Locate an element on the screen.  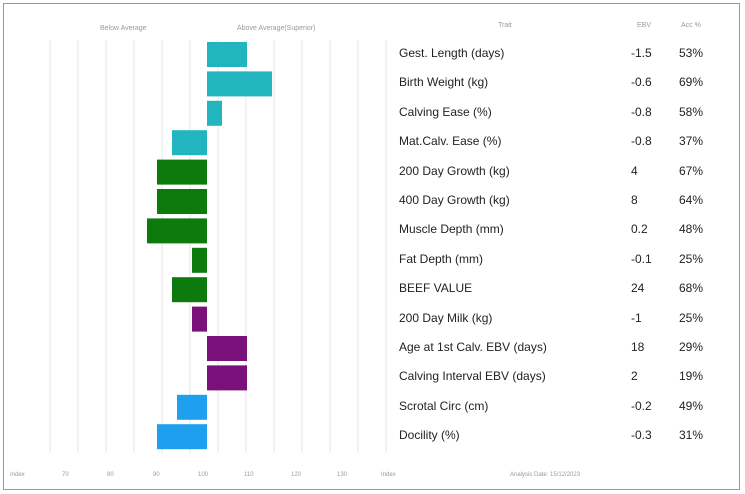
trait-label: Mat.Calv. Ease (%) is located at coordinates (450, 141).